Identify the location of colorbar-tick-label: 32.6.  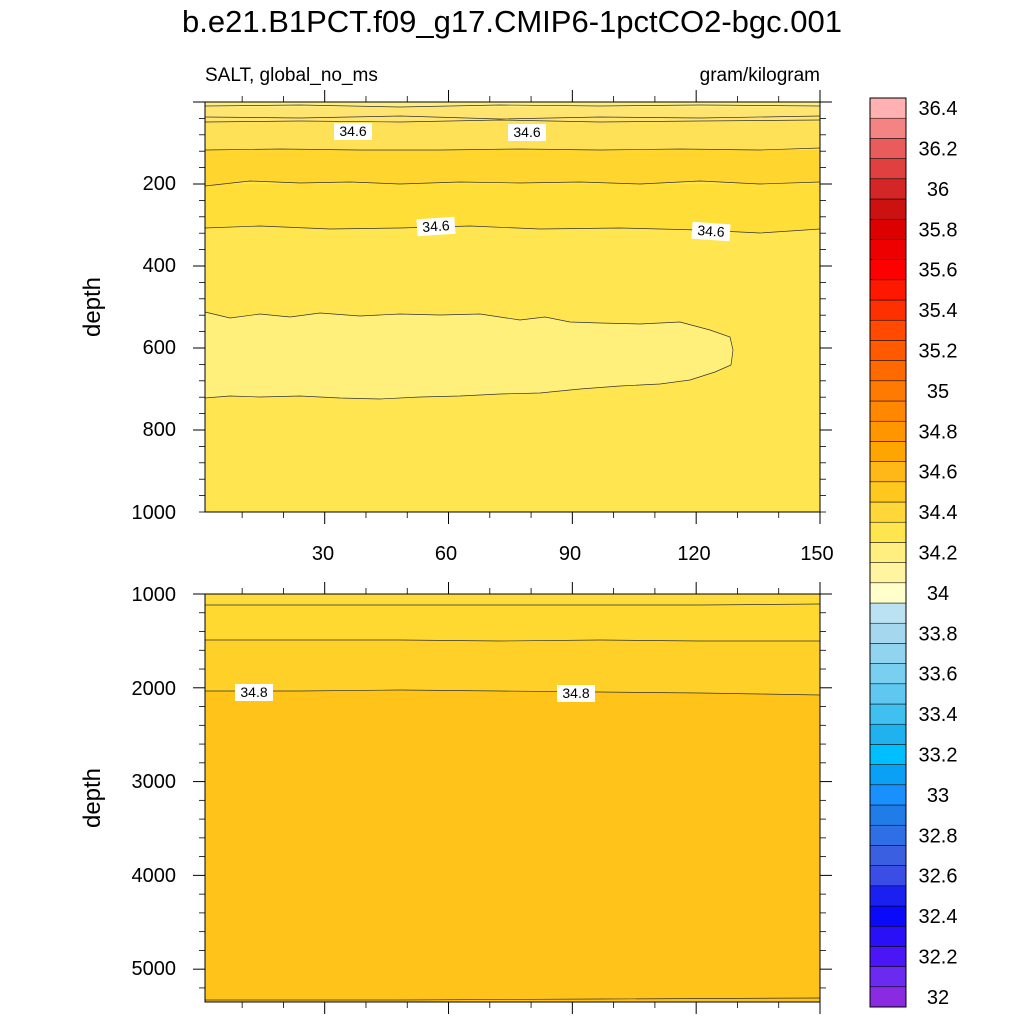
(938, 877).